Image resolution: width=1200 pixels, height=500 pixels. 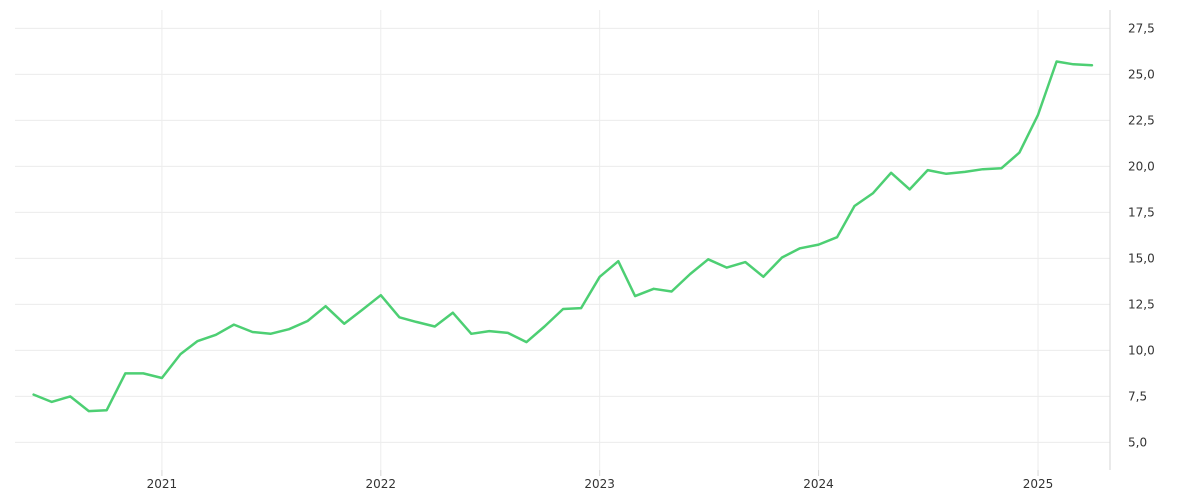 I want to click on y-tick-label: 15,0, so click(x=1141, y=258).